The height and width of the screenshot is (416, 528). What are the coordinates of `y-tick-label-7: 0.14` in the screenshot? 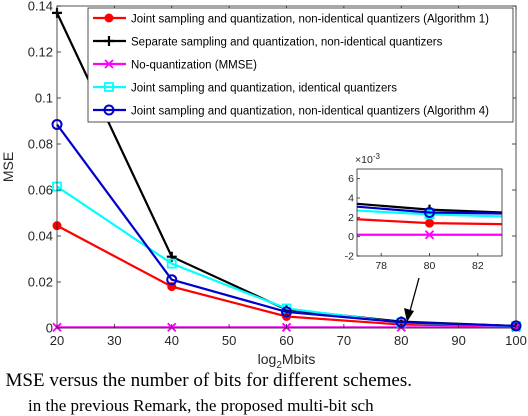 It's located at (40, 7).